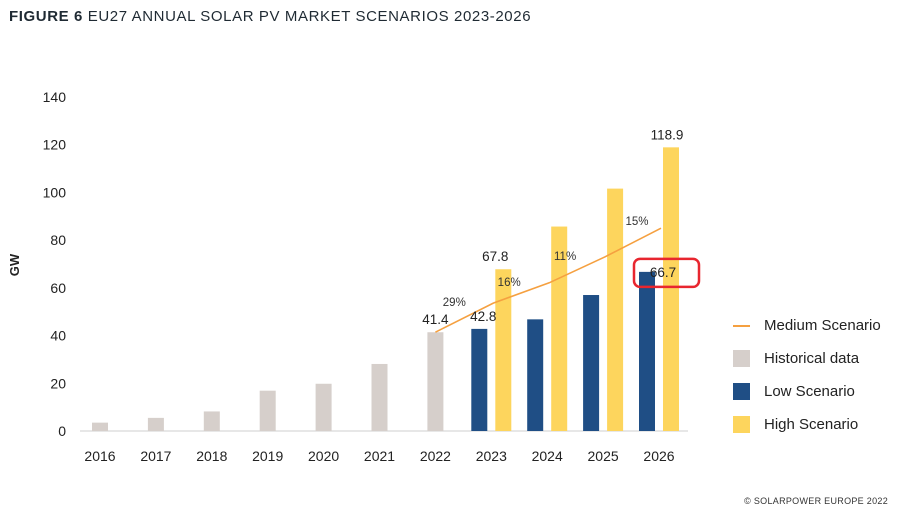 The height and width of the screenshot is (510, 900). I want to click on y-tick-label: 60, so click(58, 288).